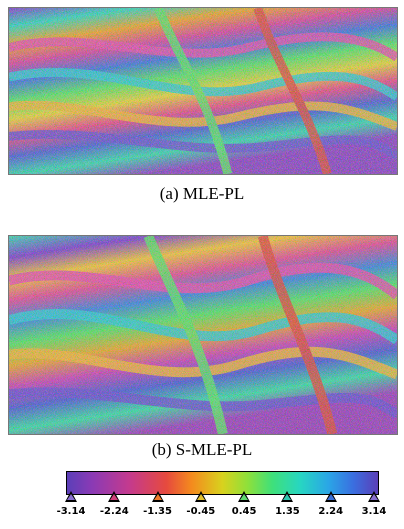 The height and width of the screenshot is (529, 404). What do you see at coordinates (114, 511) in the screenshot?
I see `colorbar-tick-label: -2.24` at bounding box center [114, 511].